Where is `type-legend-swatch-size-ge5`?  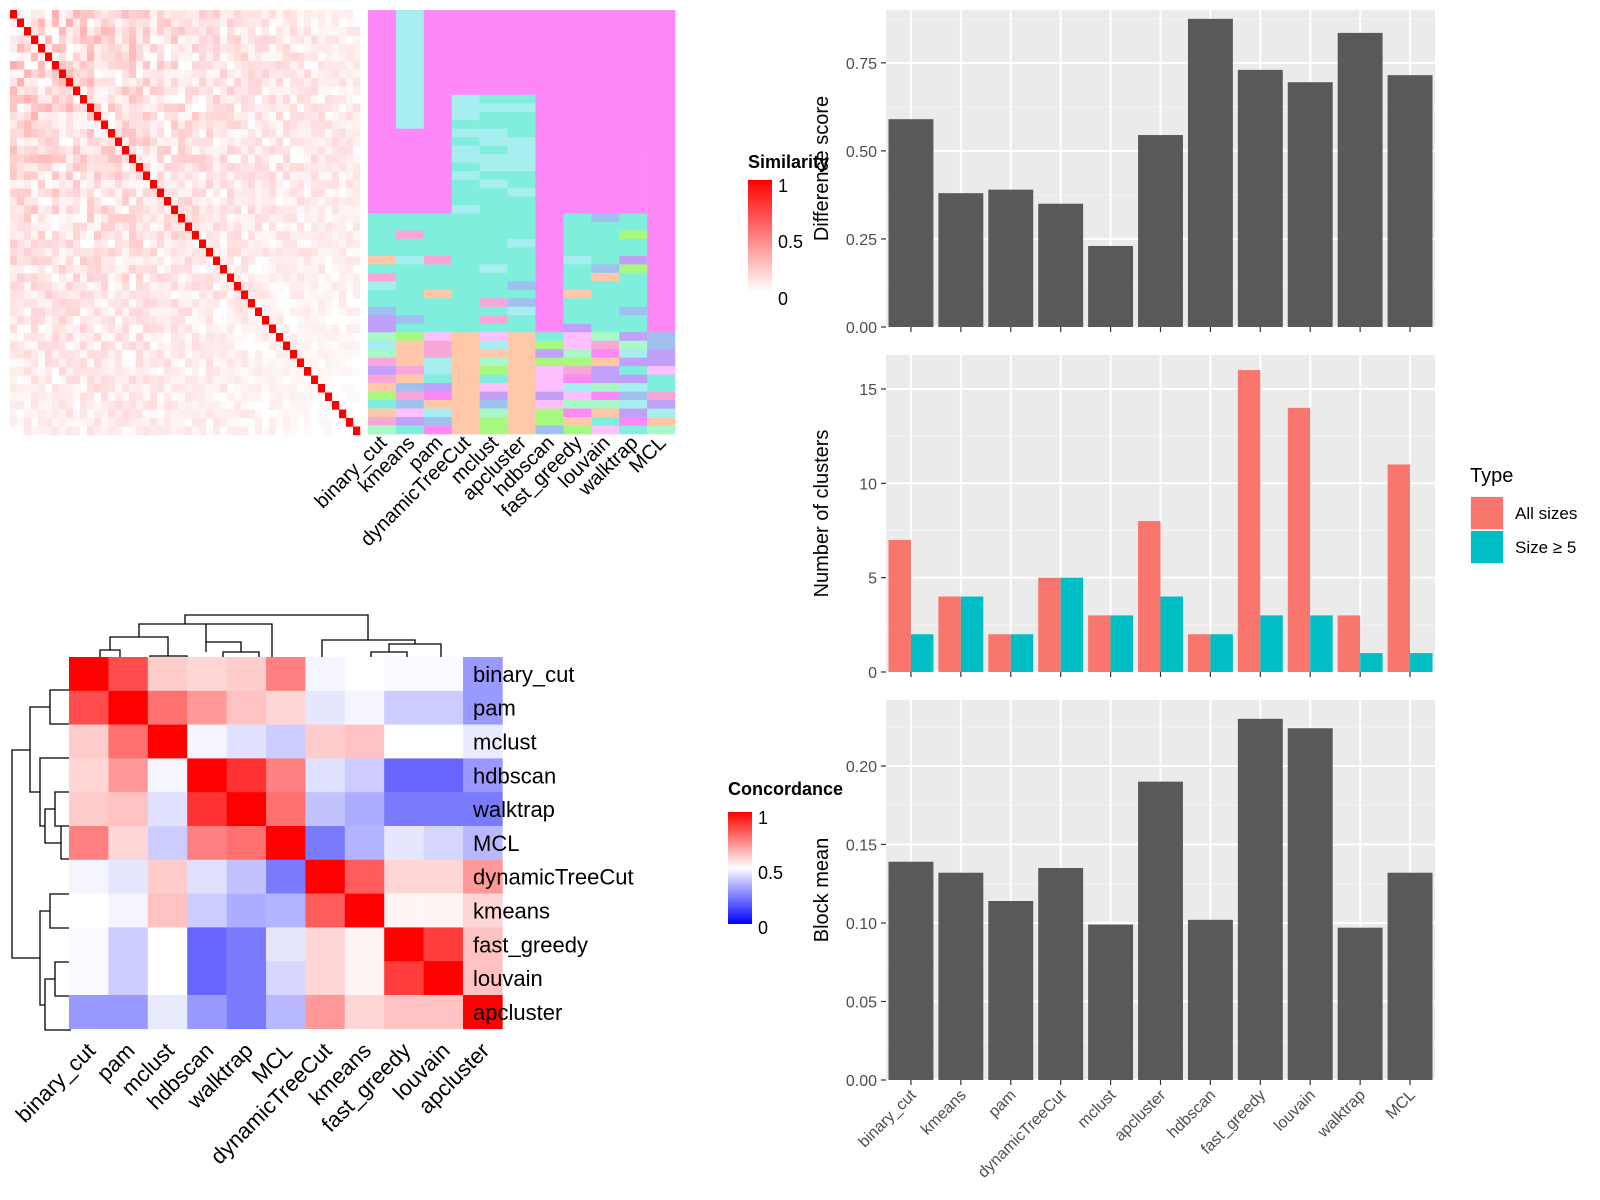
type-legend-swatch-size-ge5 is located at coordinates (1487, 547).